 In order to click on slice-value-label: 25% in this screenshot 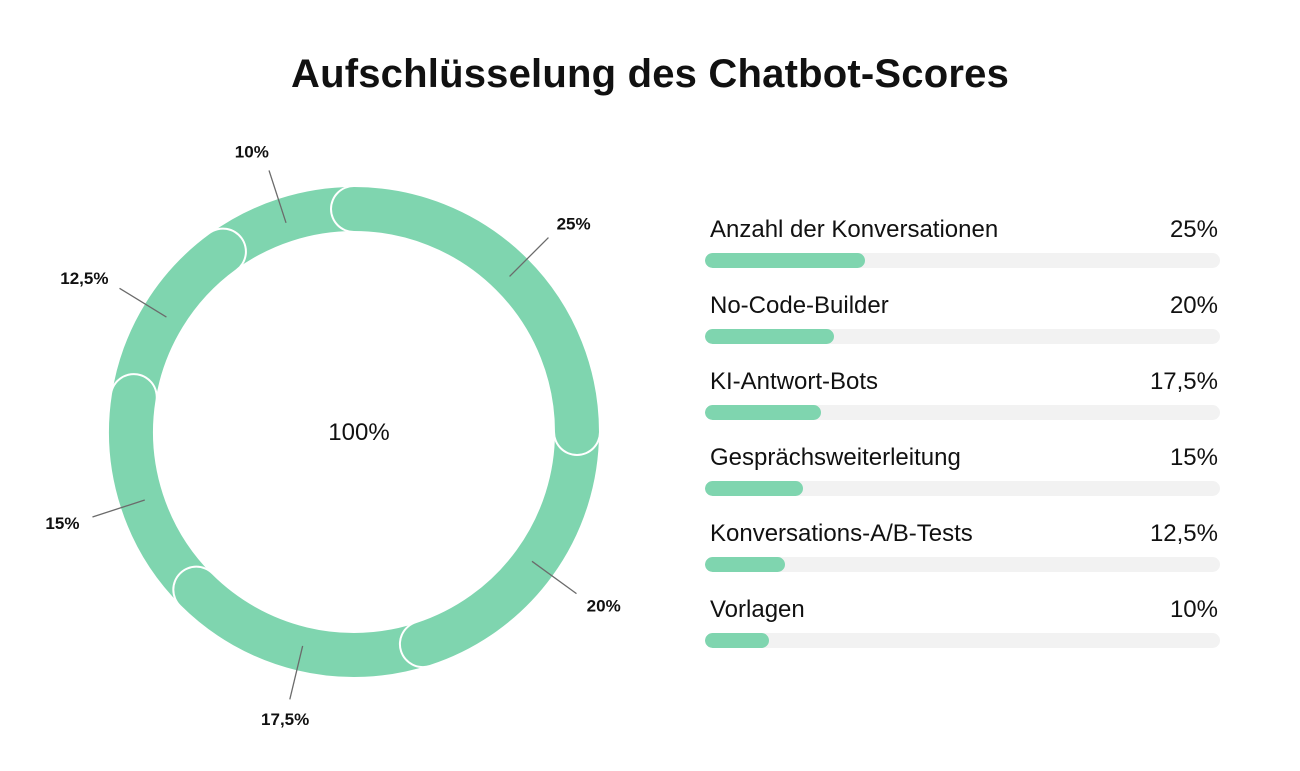, I will do `click(574, 223)`.